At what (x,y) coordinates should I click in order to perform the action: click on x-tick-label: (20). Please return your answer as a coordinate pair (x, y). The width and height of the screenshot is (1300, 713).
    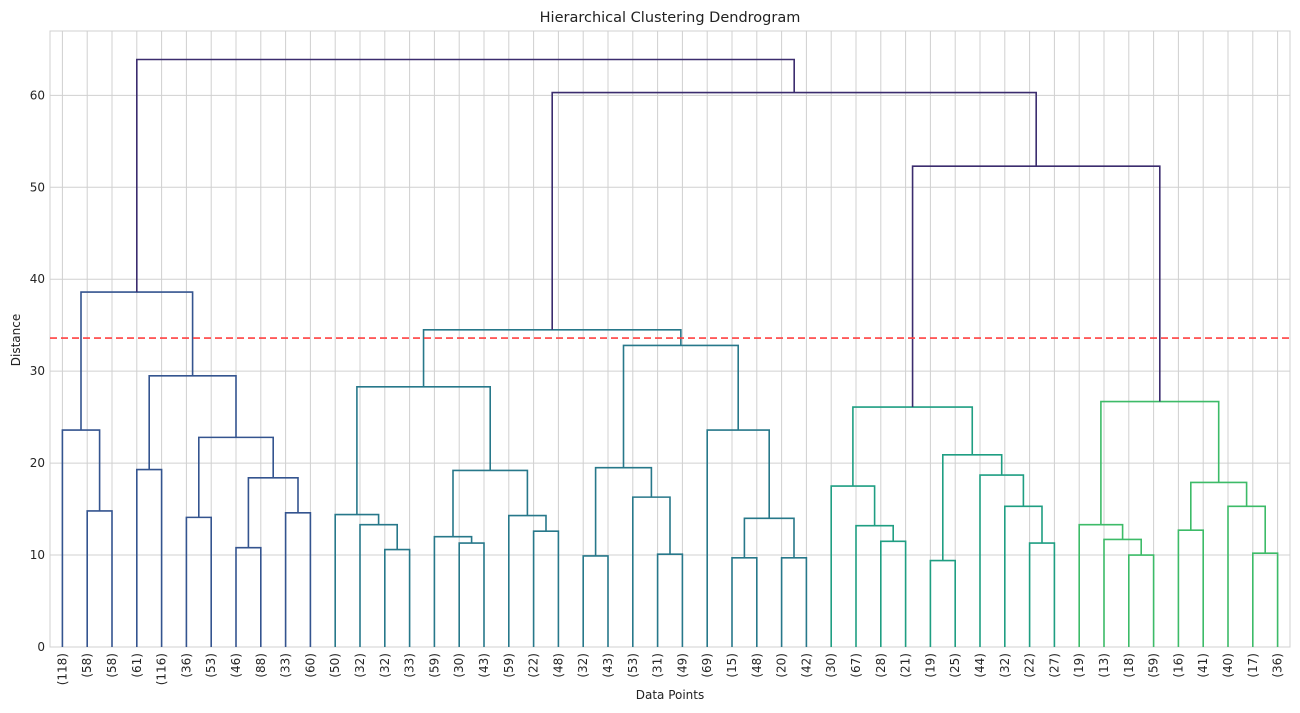
    Looking at the image, I should click on (782, 665).